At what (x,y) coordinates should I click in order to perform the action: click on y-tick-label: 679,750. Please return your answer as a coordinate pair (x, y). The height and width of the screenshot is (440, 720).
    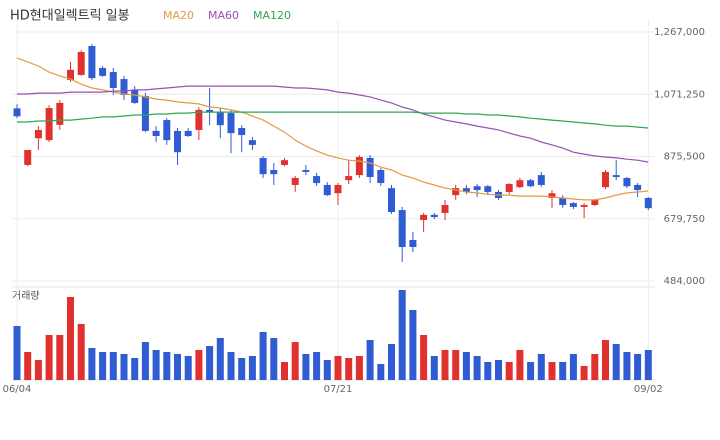
    Looking at the image, I should click on (684, 219).